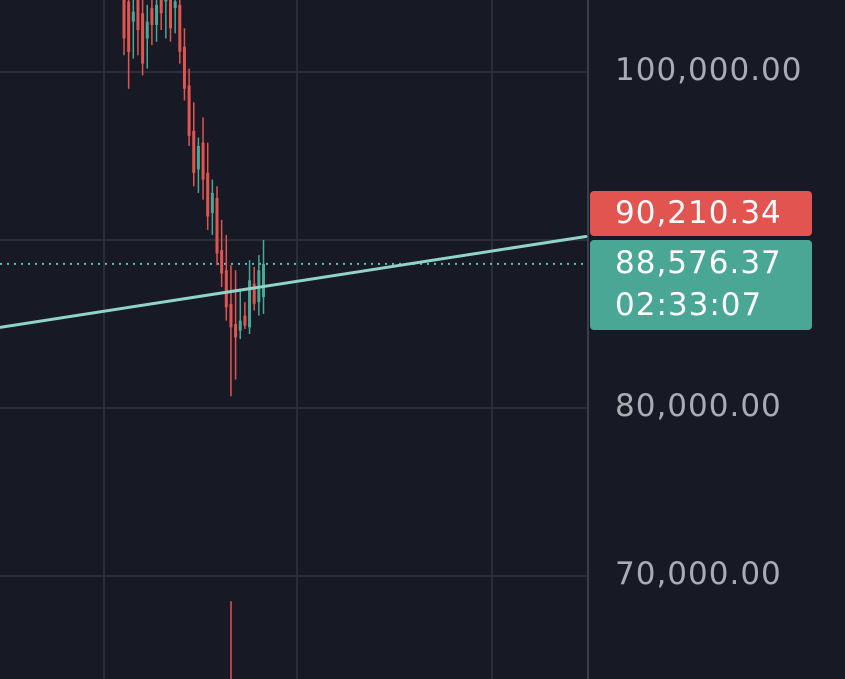 This screenshot has width=845, height=679. I want to click on price-axis-label-80000: 80,000.00, so click(698, 406).